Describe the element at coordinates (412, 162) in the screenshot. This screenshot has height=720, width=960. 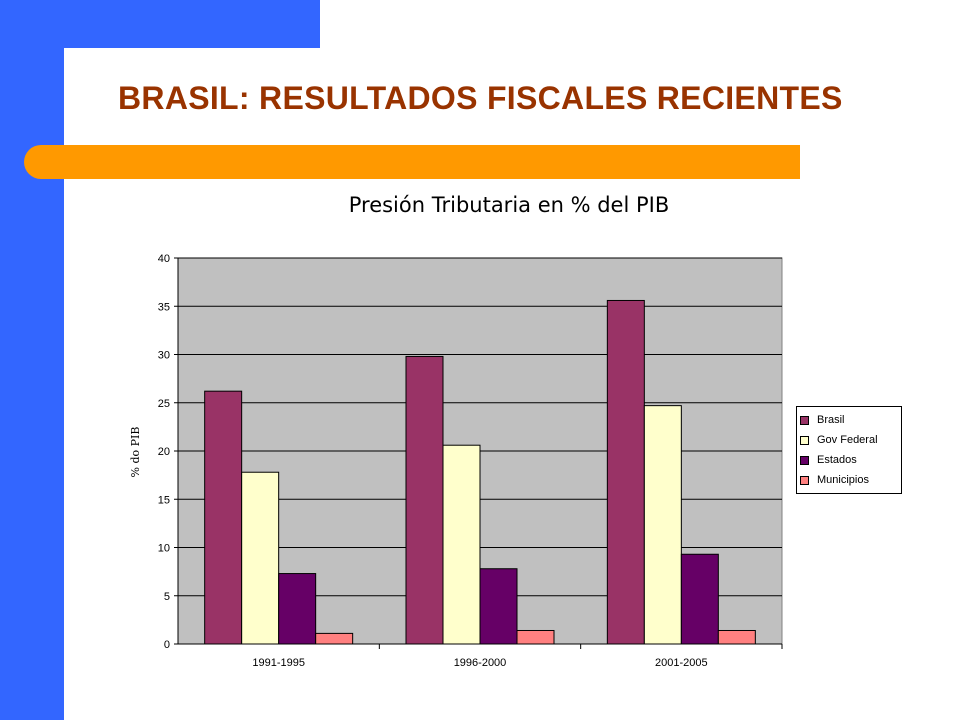
I see `title-underline-bar` at that location.